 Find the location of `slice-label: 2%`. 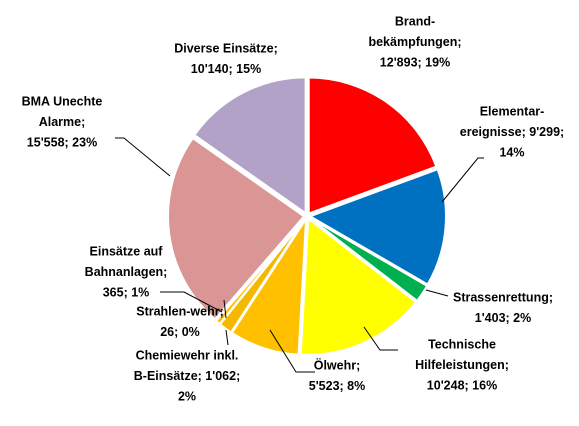

slice-label: 2% is located at coordinates (187, 396).